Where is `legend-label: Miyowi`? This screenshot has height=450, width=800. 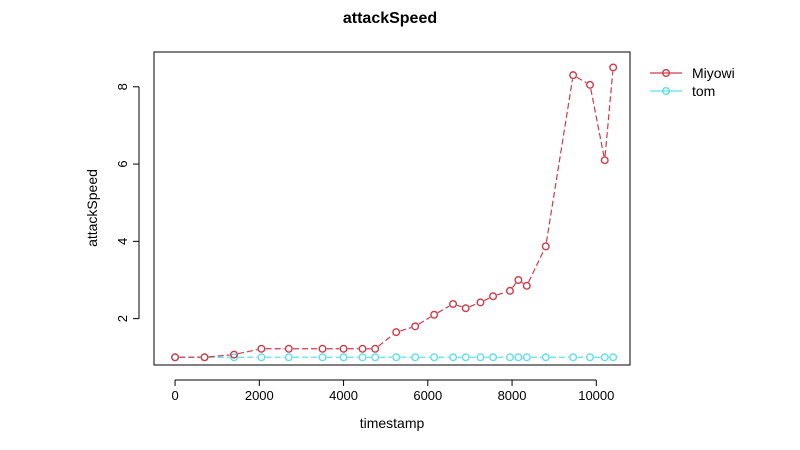
legend-label: Miyowi is located at coordinates (713, 73).